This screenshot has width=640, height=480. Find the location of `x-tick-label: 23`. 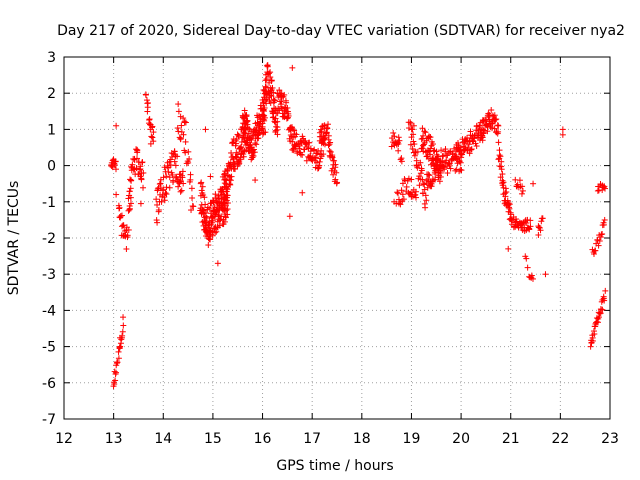

x-tick-label: 23 is located at coordinates (610, 439).